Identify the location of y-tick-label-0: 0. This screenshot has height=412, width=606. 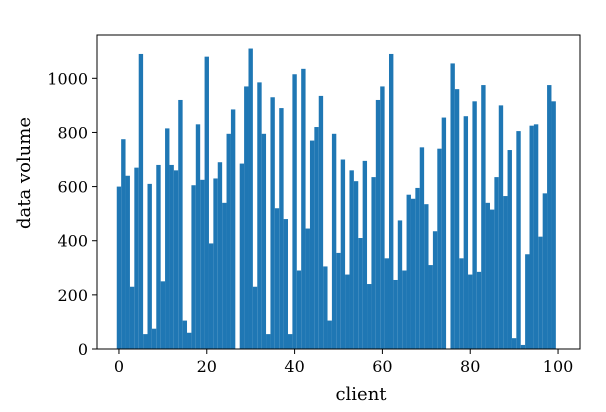
(83, 349).